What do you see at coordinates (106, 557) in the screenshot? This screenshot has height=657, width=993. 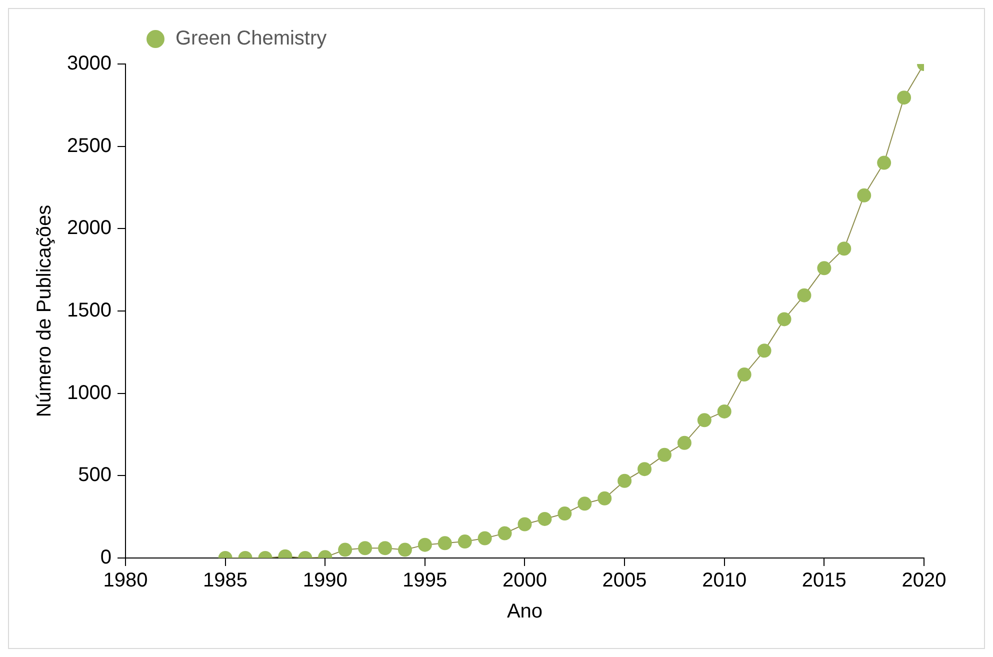 I see `y-tick-label: 0` at bounding box center [106, 557].